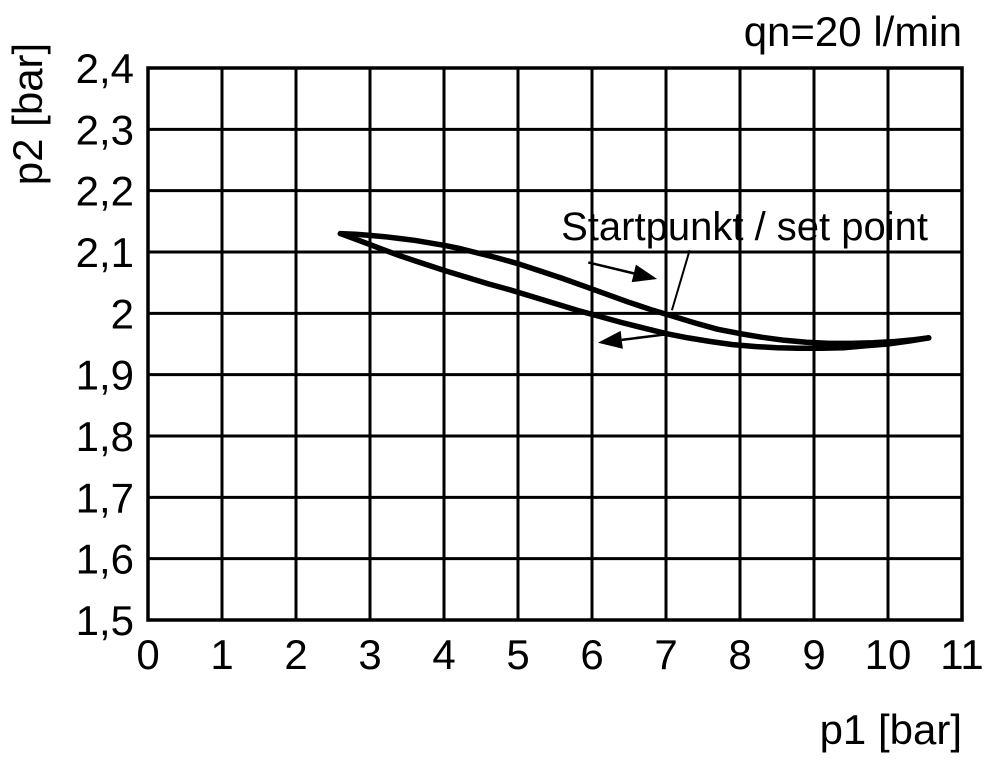  I want to click on x-axis-title: p1 [bar], so click(891, 729).